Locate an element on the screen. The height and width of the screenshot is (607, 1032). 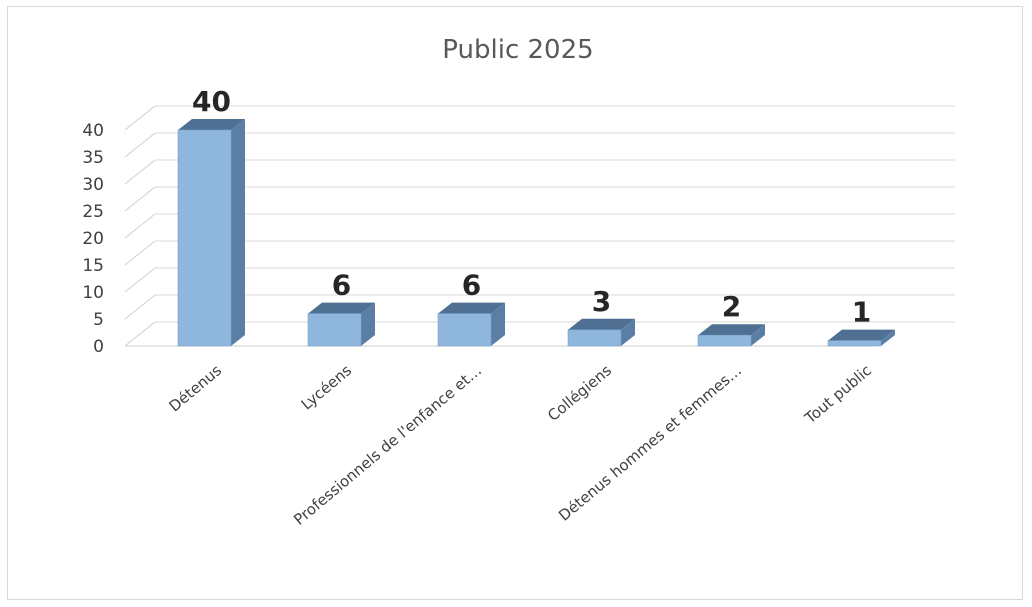
y-tick-label: 20 is located at coordinates (93, 239).